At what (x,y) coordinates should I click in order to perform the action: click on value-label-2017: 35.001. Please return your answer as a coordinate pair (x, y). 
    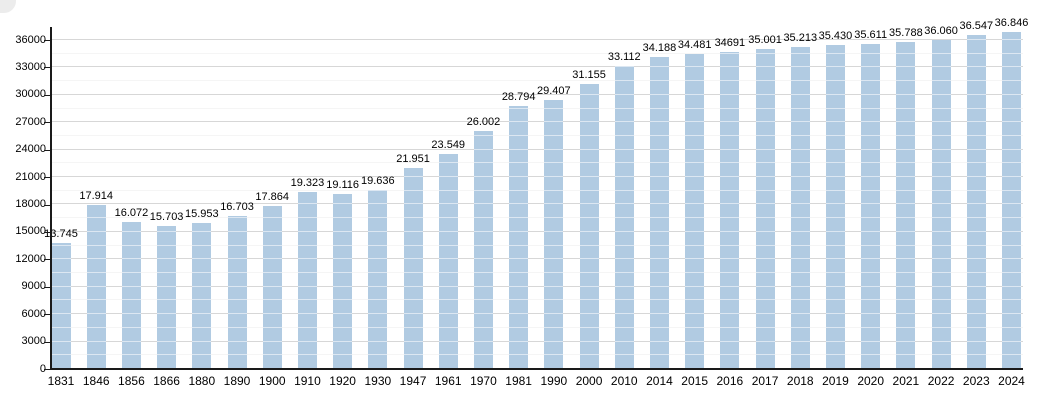
    Looking at the image, I should click on (765, 40).